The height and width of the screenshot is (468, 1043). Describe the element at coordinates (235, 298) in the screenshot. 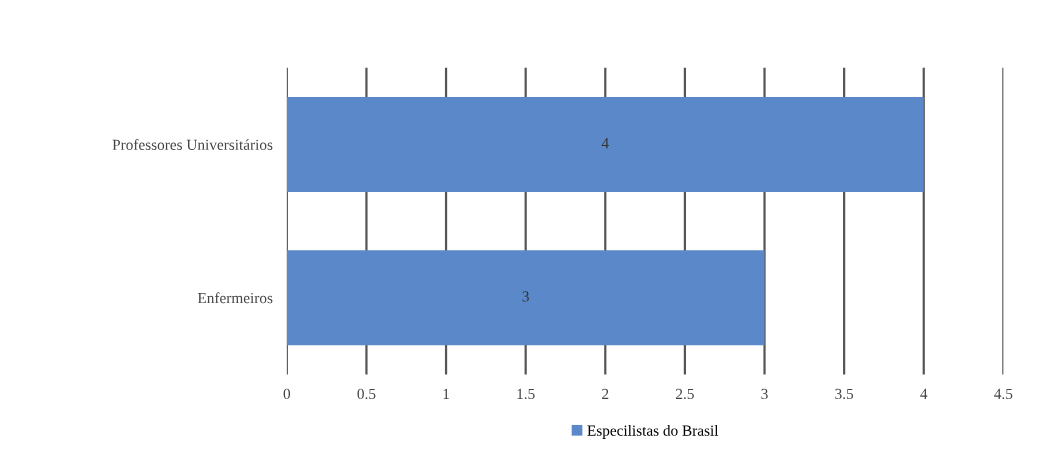

I see `y-tick-label: Enfermeiros` at that location.